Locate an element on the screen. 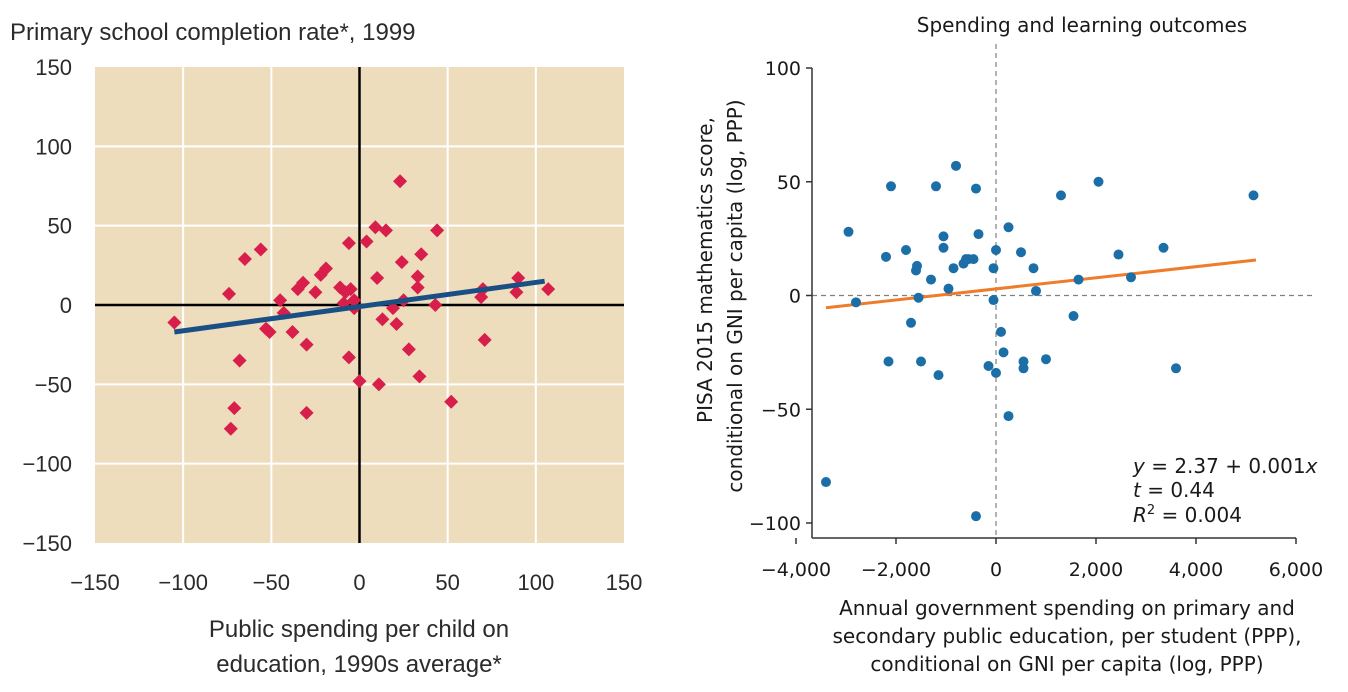  right-x-tick-labels: −4,000 −2,000 0 2,000 4,000 6,000 is located at coordinates (1042, 559).